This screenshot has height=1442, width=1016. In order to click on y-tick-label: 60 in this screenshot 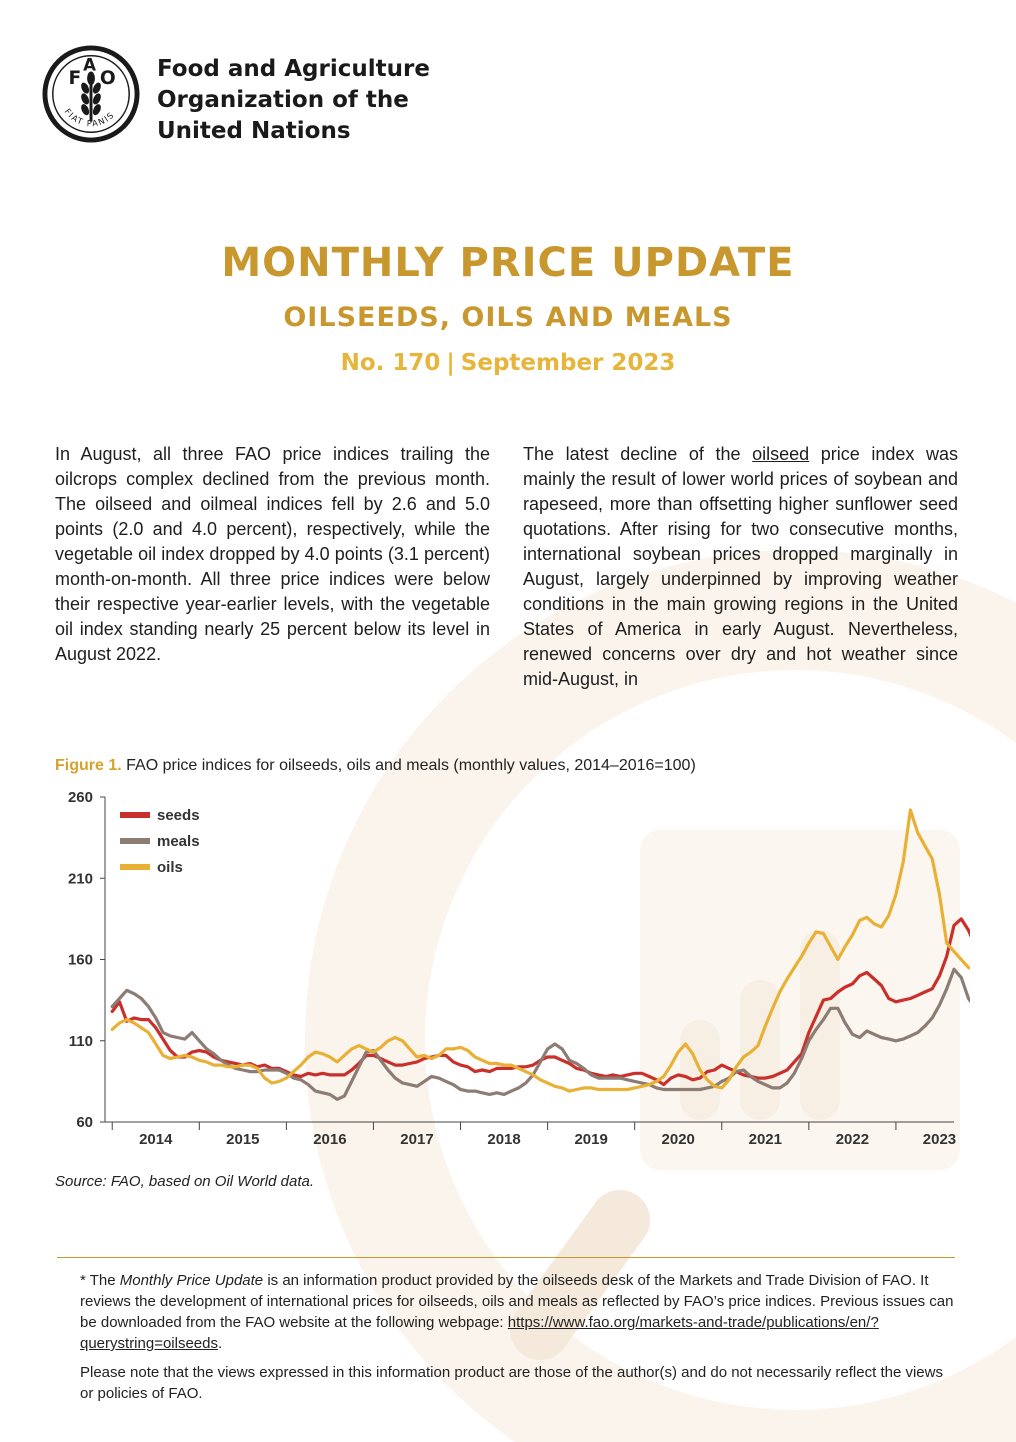, I will do `click(84, 1122)`.